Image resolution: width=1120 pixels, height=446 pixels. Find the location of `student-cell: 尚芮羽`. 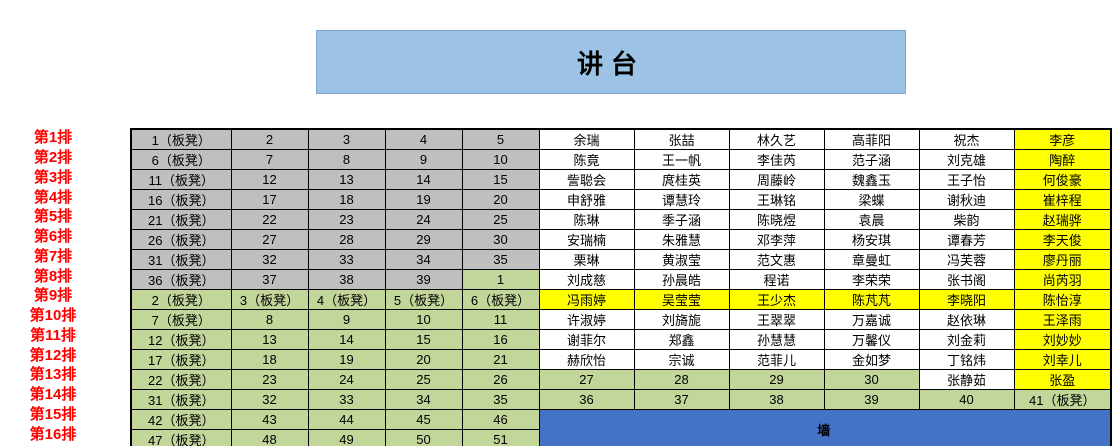

student-cell: 尚芮羽 is located at coordinates (1062, 279).